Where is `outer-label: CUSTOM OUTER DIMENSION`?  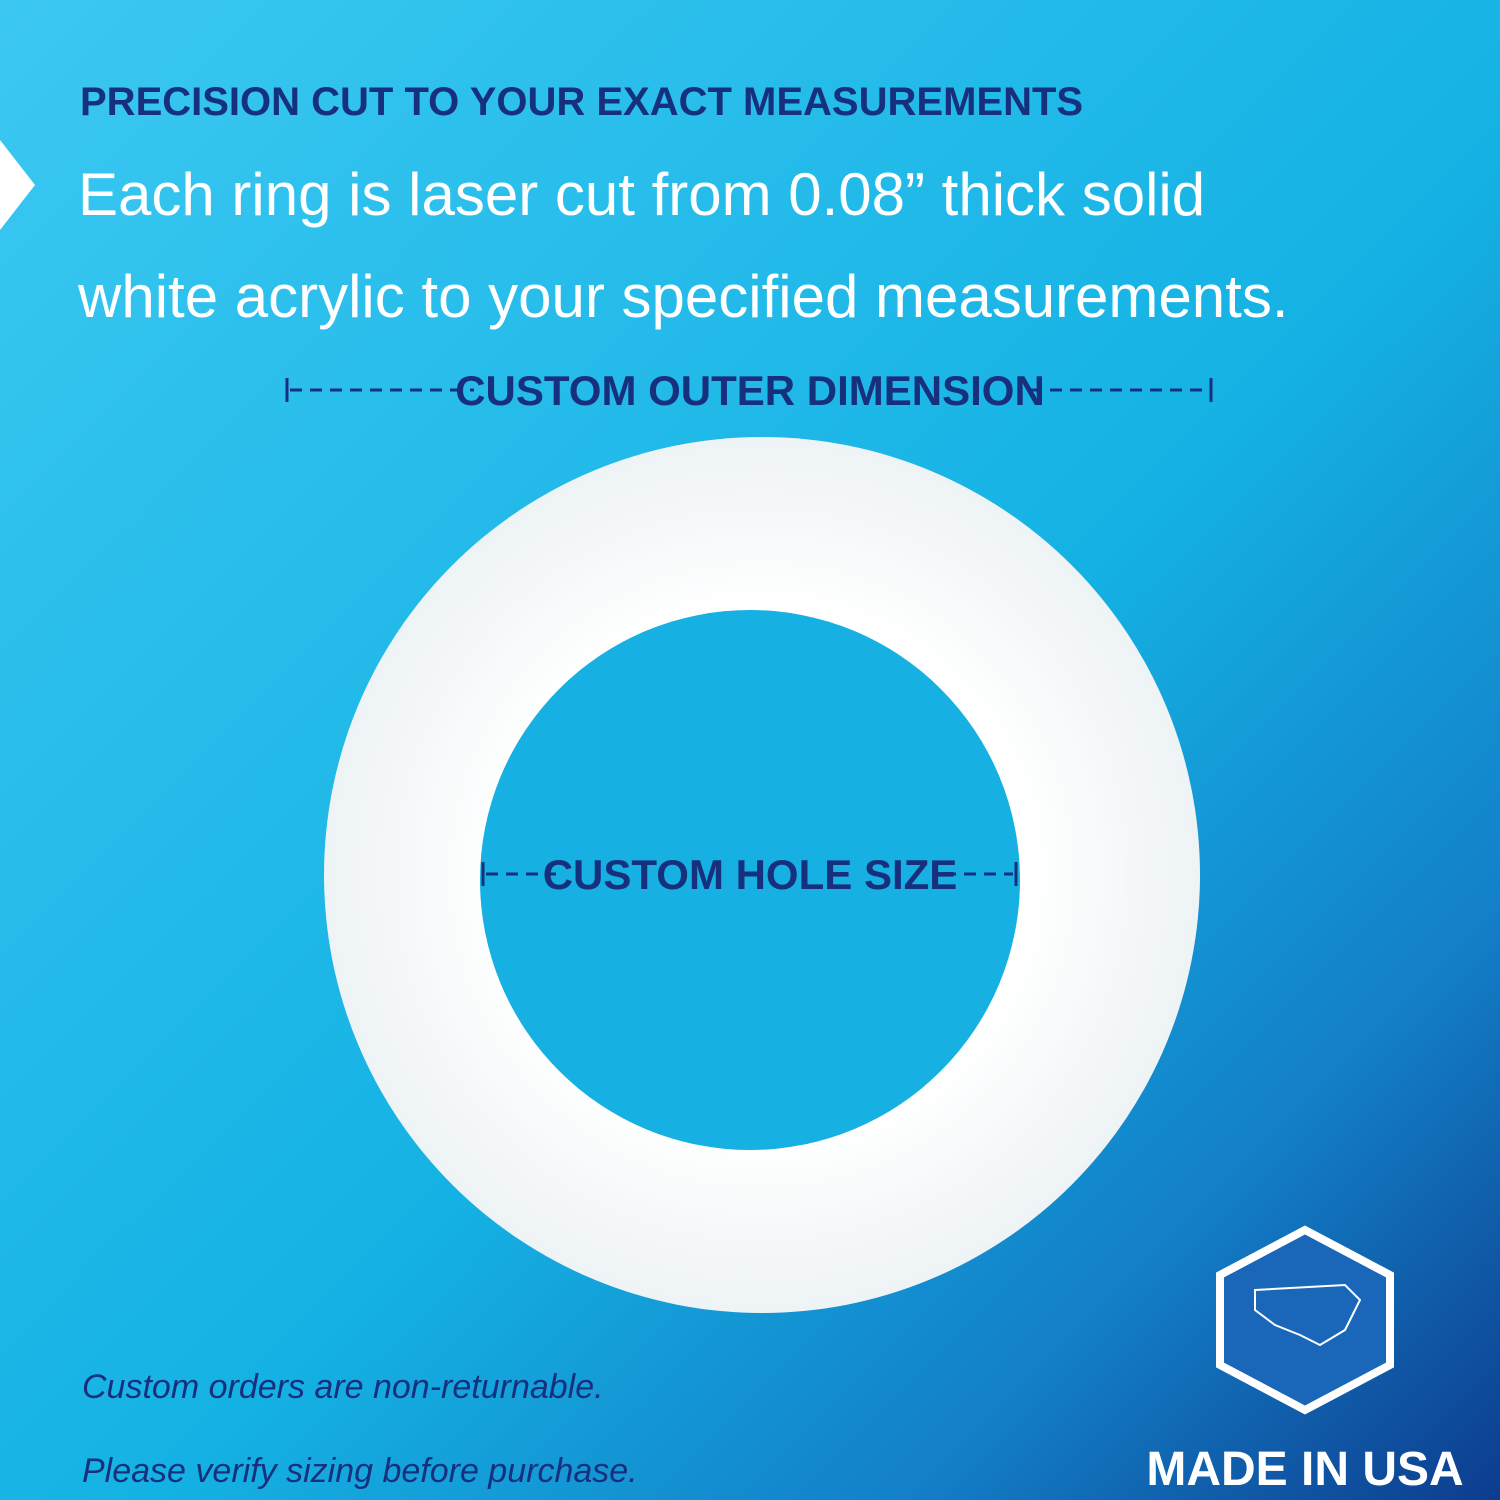 outer-label: CUSTOM OUTER DIMENSION is located at coordinates (750, 390).